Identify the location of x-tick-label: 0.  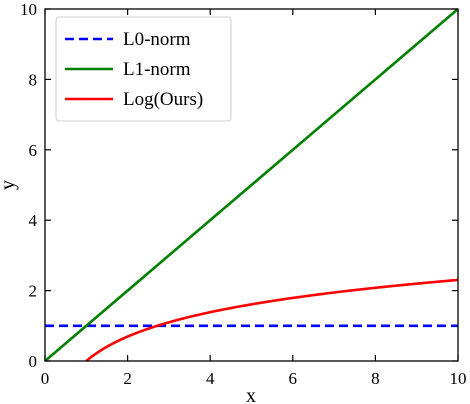
(45, 378).